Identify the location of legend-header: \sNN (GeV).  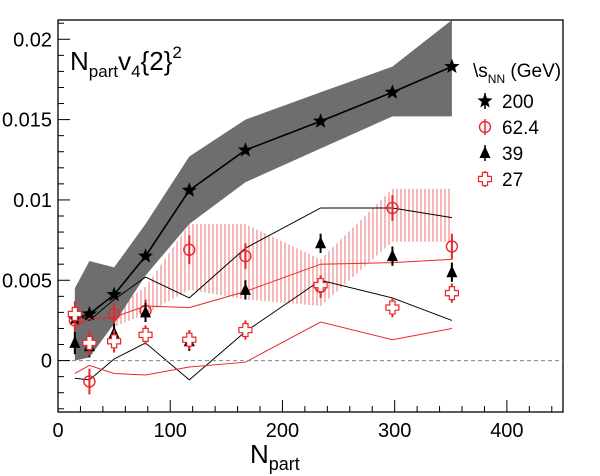
(517, 73).